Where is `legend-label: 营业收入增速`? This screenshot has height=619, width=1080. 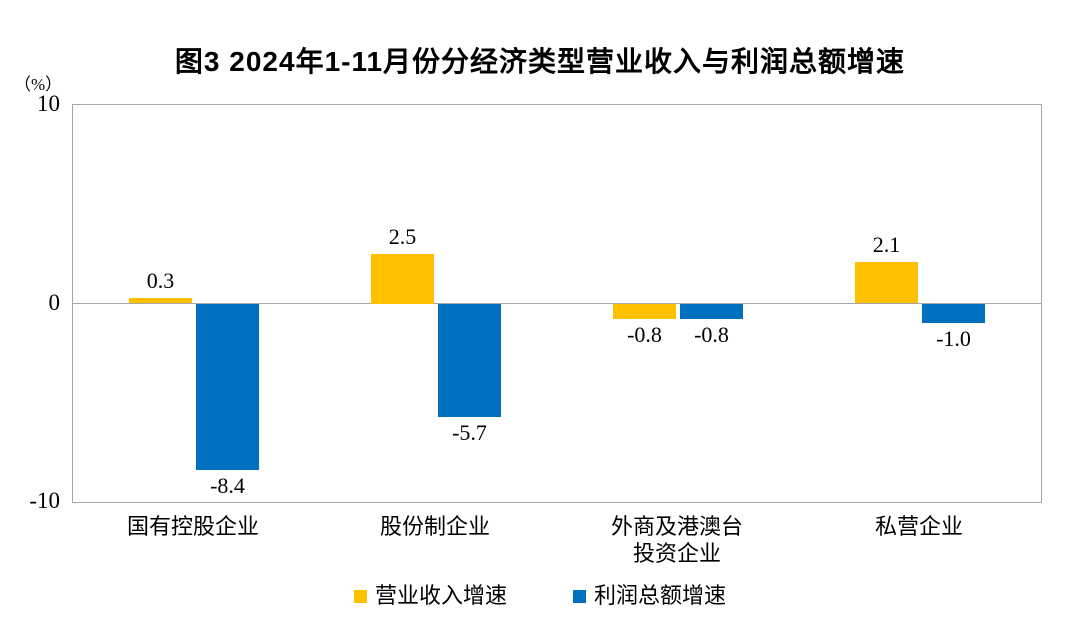
legend-label: 营业收入增速 is located at coordinates (440, 595).